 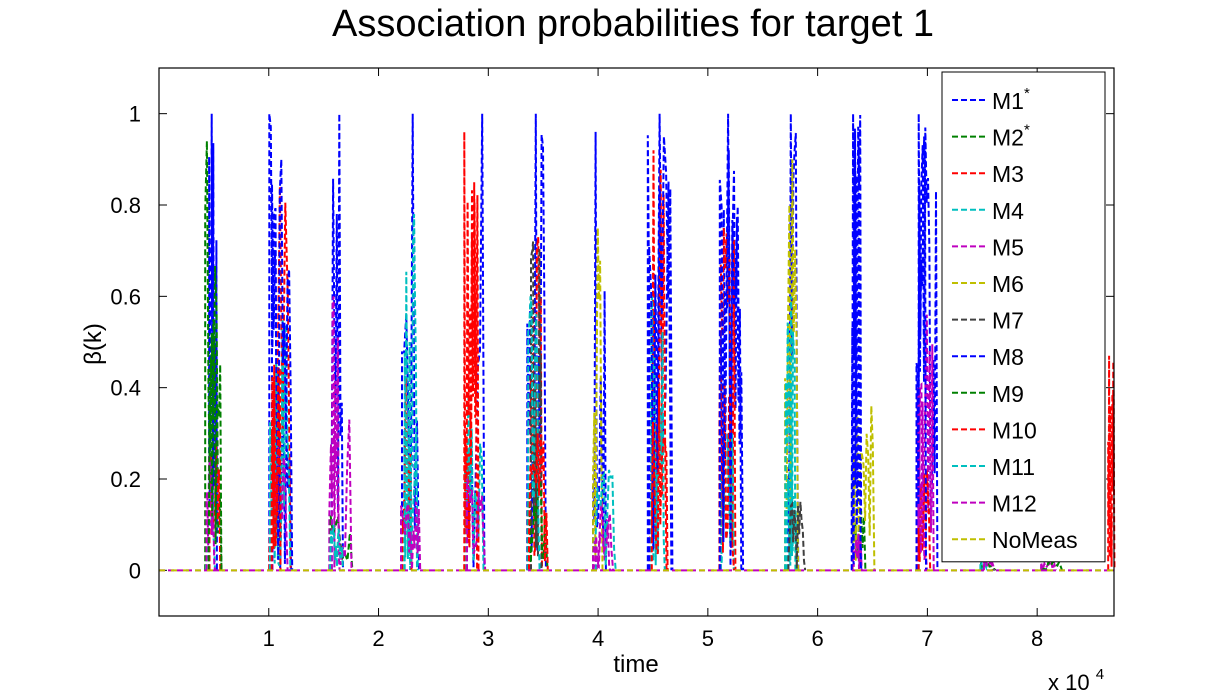 I want to click on x-tick-label: 1, so click(x=269, y=638).